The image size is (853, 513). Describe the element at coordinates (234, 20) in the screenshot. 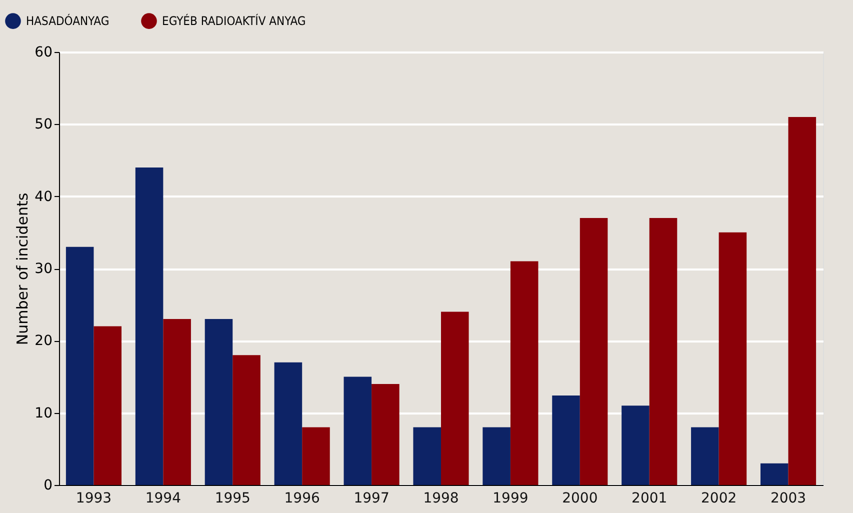

I see `legend-label: EGYÉB RADIOAKTÍV ANYAG` at that location.